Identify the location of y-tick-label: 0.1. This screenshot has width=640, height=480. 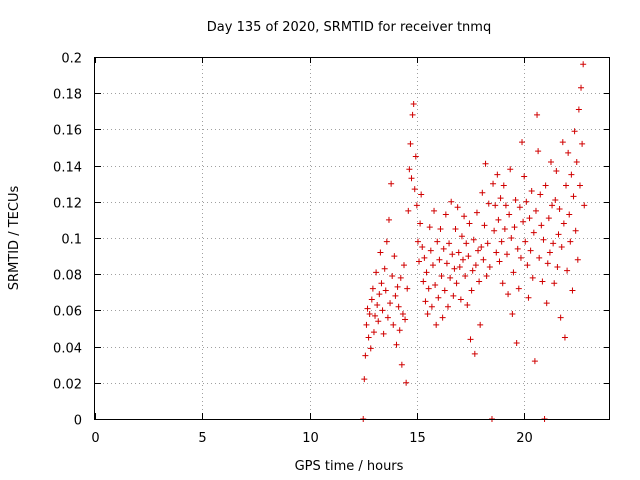
(71, 240).